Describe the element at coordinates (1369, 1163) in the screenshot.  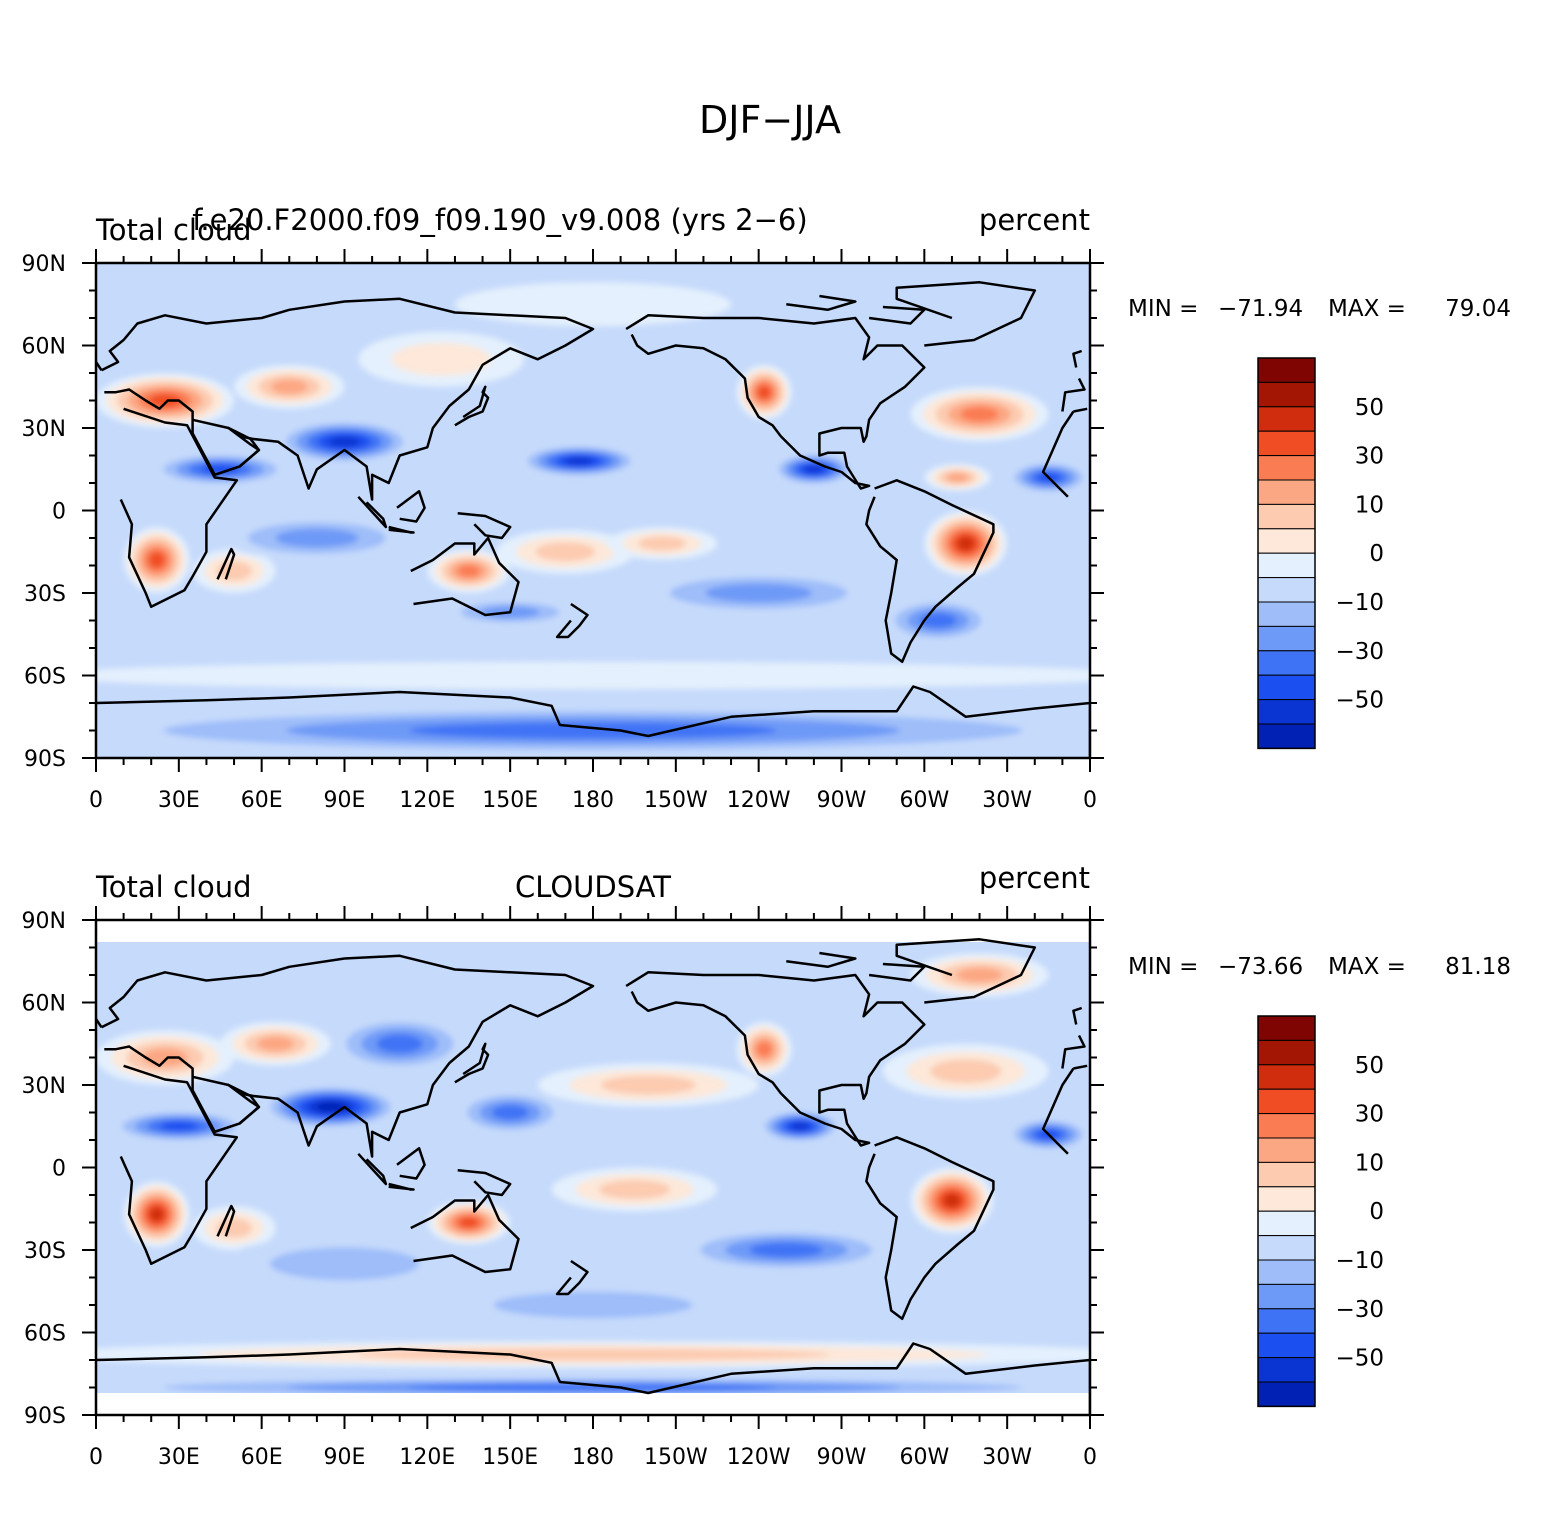
I see `colorbar-label: 10` at that location.